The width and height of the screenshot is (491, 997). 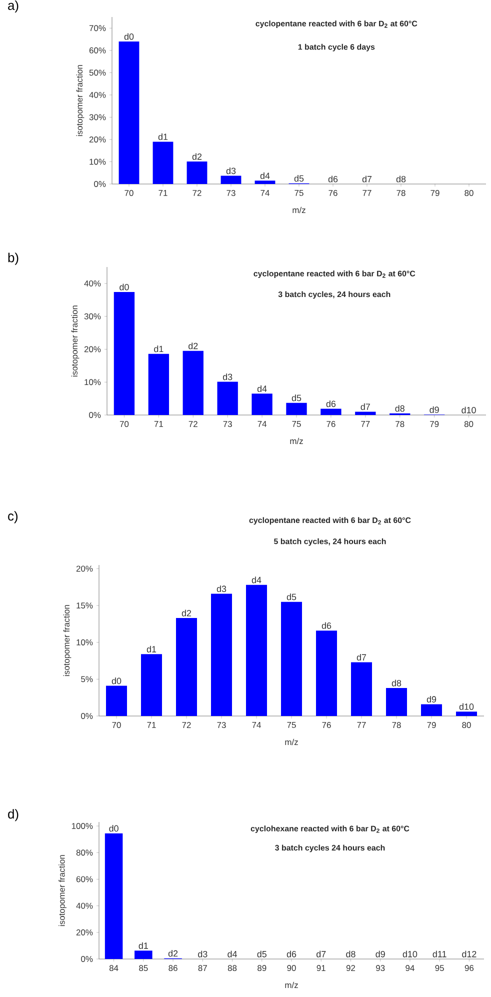 What do you see at coordinates (434, 424) in the screenshot?
I see `x-tick-label: 79` at bounding box center [434, 424].